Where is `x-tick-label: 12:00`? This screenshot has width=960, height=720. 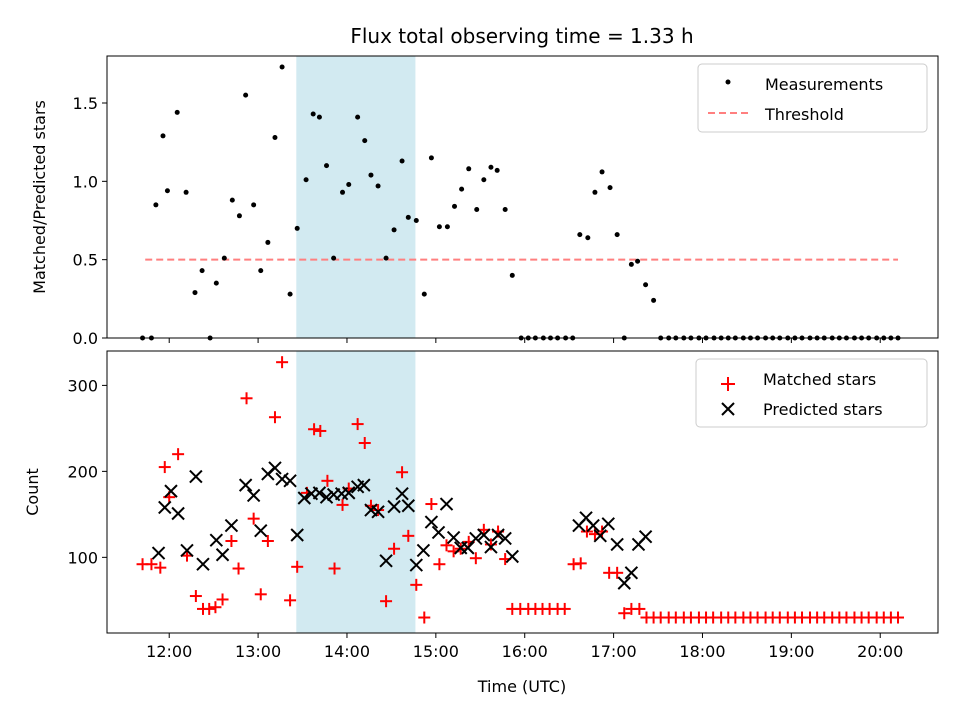
x-tick-label: 12:00 is located at coordinates (169, 651).